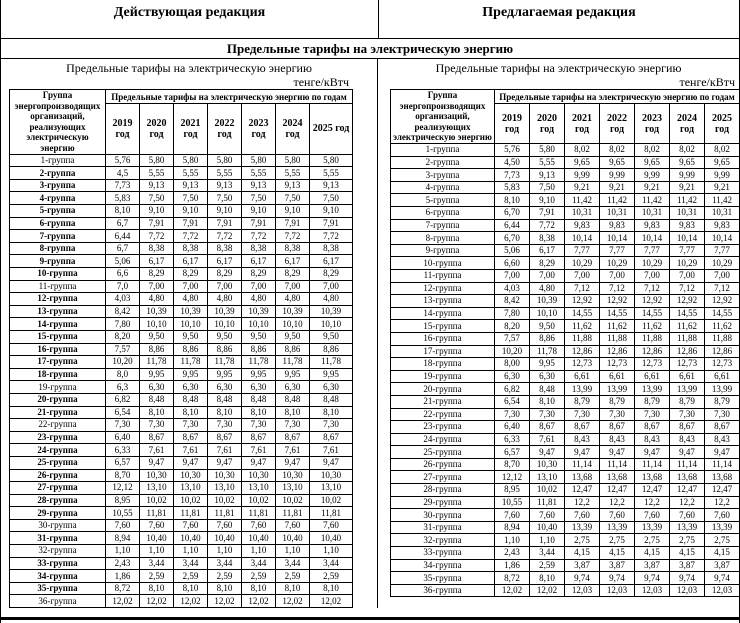 The image size is (740, 623). Describe the element at coordinates (181, 248) in the screenshot. I see `tariff-row: 8-группа 6,7 8,38 8,38 8,38 8,38 8,38 8,38` at that location.